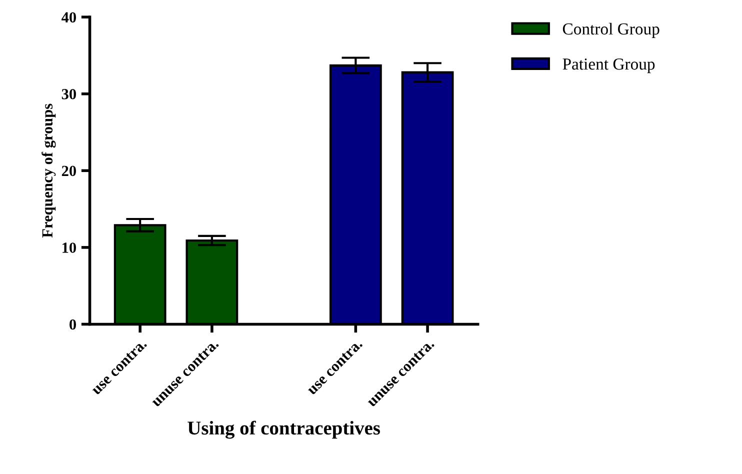 The image size is (742, 474). I want to click on y-tick-label: 10, so click(69, 247).